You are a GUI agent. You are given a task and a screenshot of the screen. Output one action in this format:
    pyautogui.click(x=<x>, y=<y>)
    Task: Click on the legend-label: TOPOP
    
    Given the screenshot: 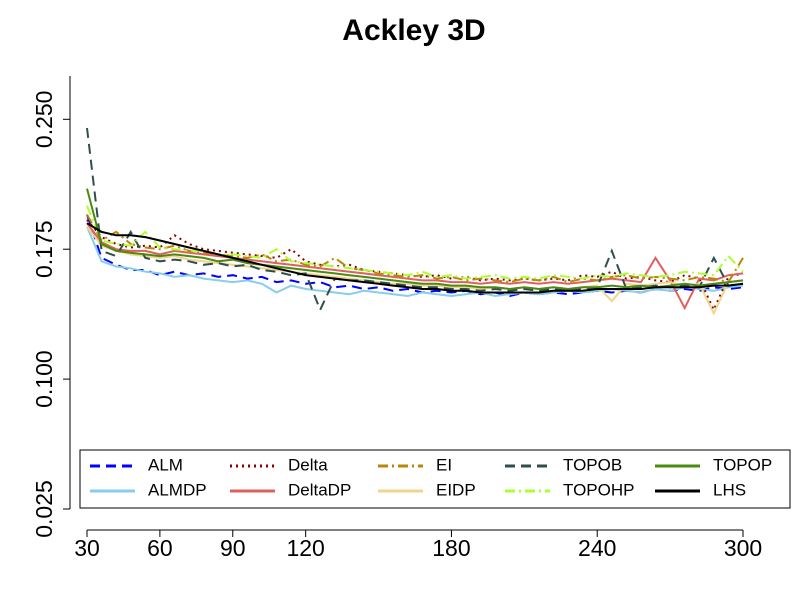 What is the action you would take?
    pyautogui.click(x=742, y=464)
    